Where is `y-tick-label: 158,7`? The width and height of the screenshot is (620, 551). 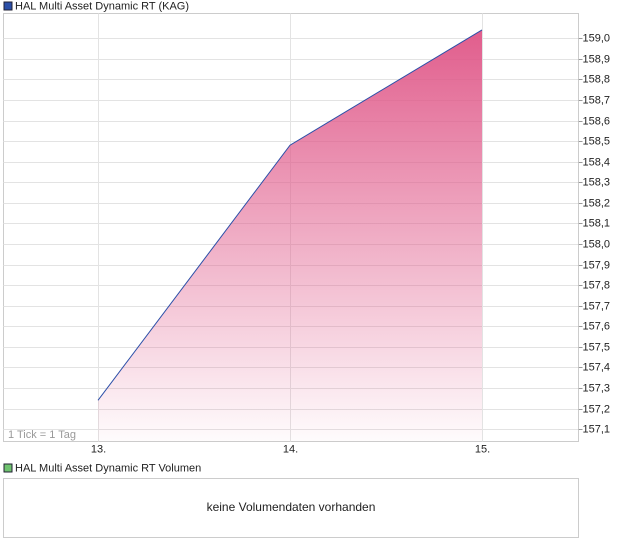
y-tick-label: 158,7 is located at coordinates (597, 100).